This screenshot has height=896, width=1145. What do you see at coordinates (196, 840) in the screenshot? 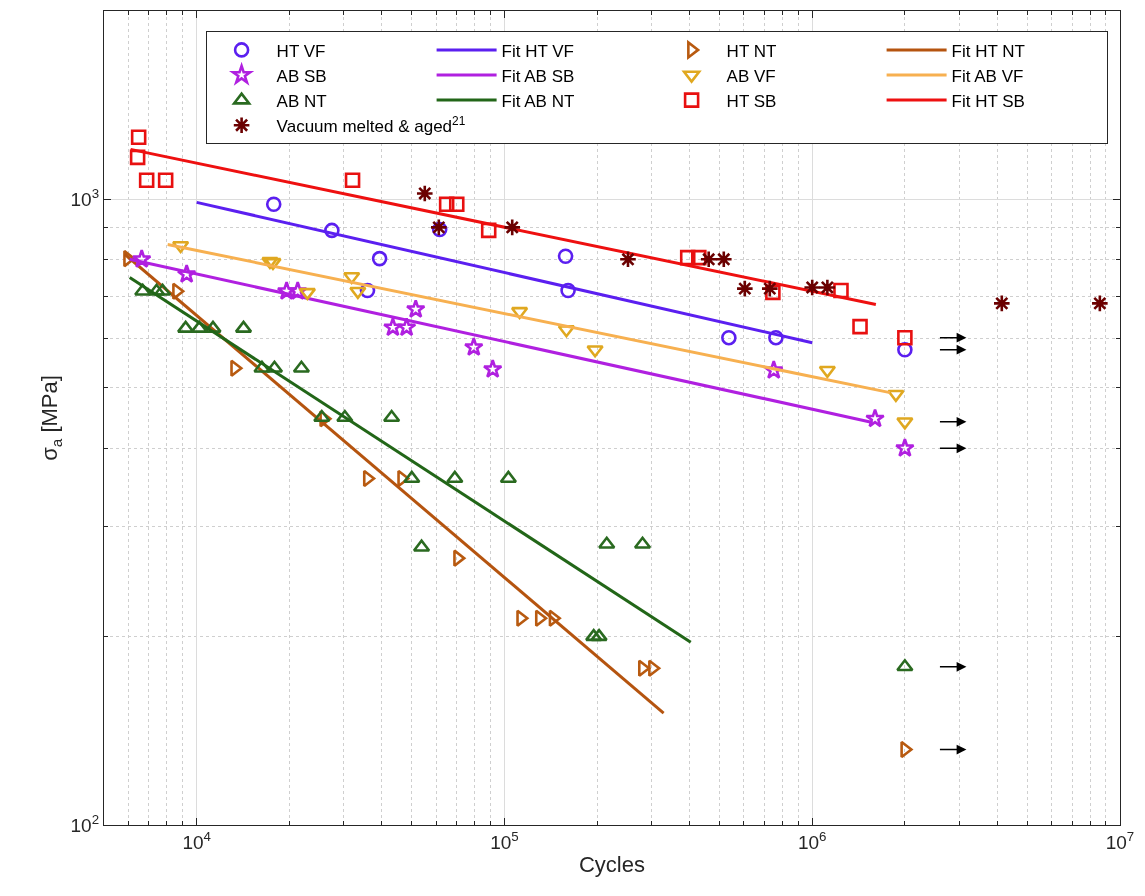
I see `x-tick-label: 10$^{4}$` at bounding box center [196, 840].